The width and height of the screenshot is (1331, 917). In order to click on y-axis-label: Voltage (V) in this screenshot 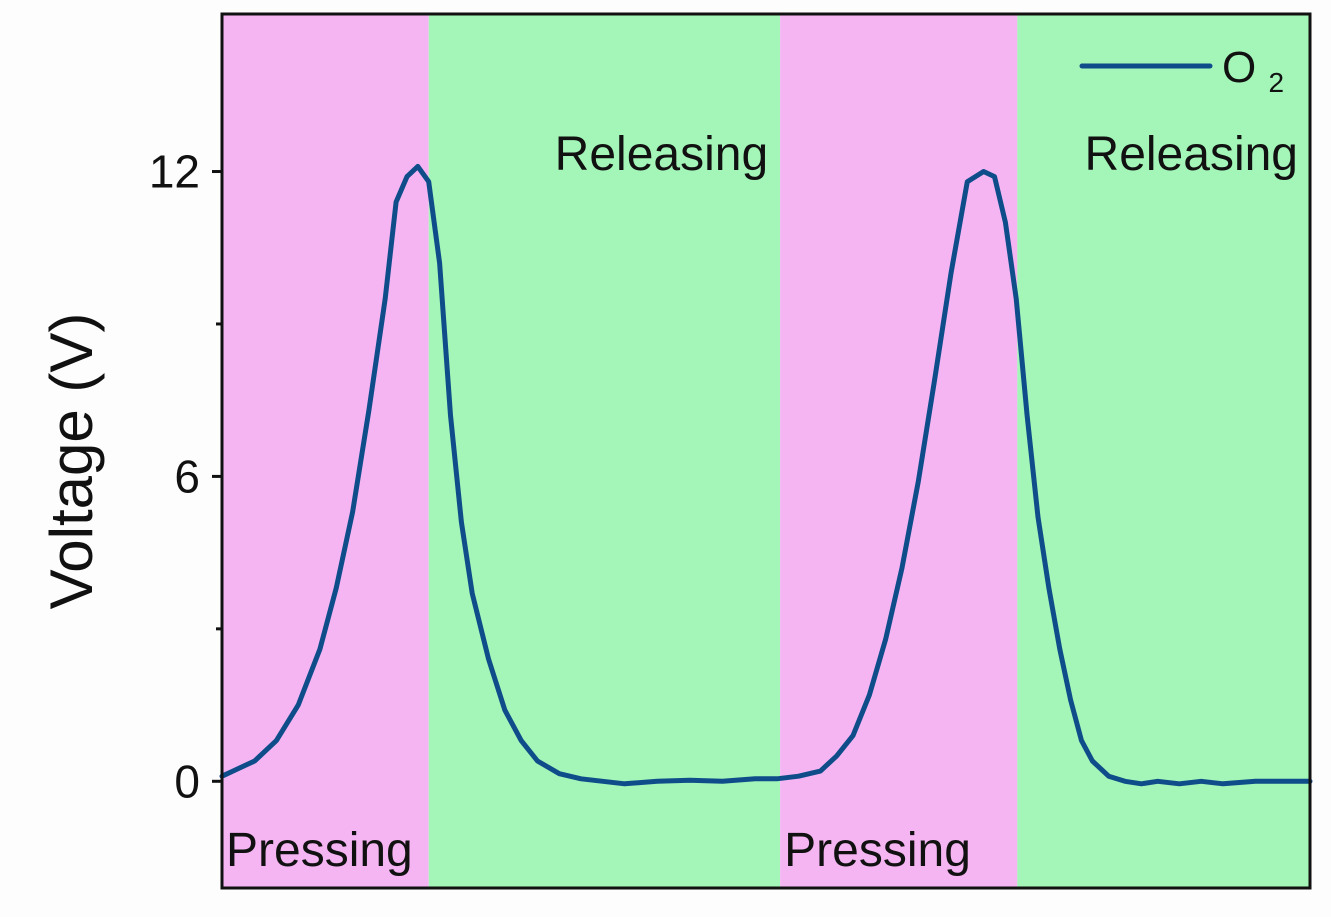, I will do `click(71, 461)`.